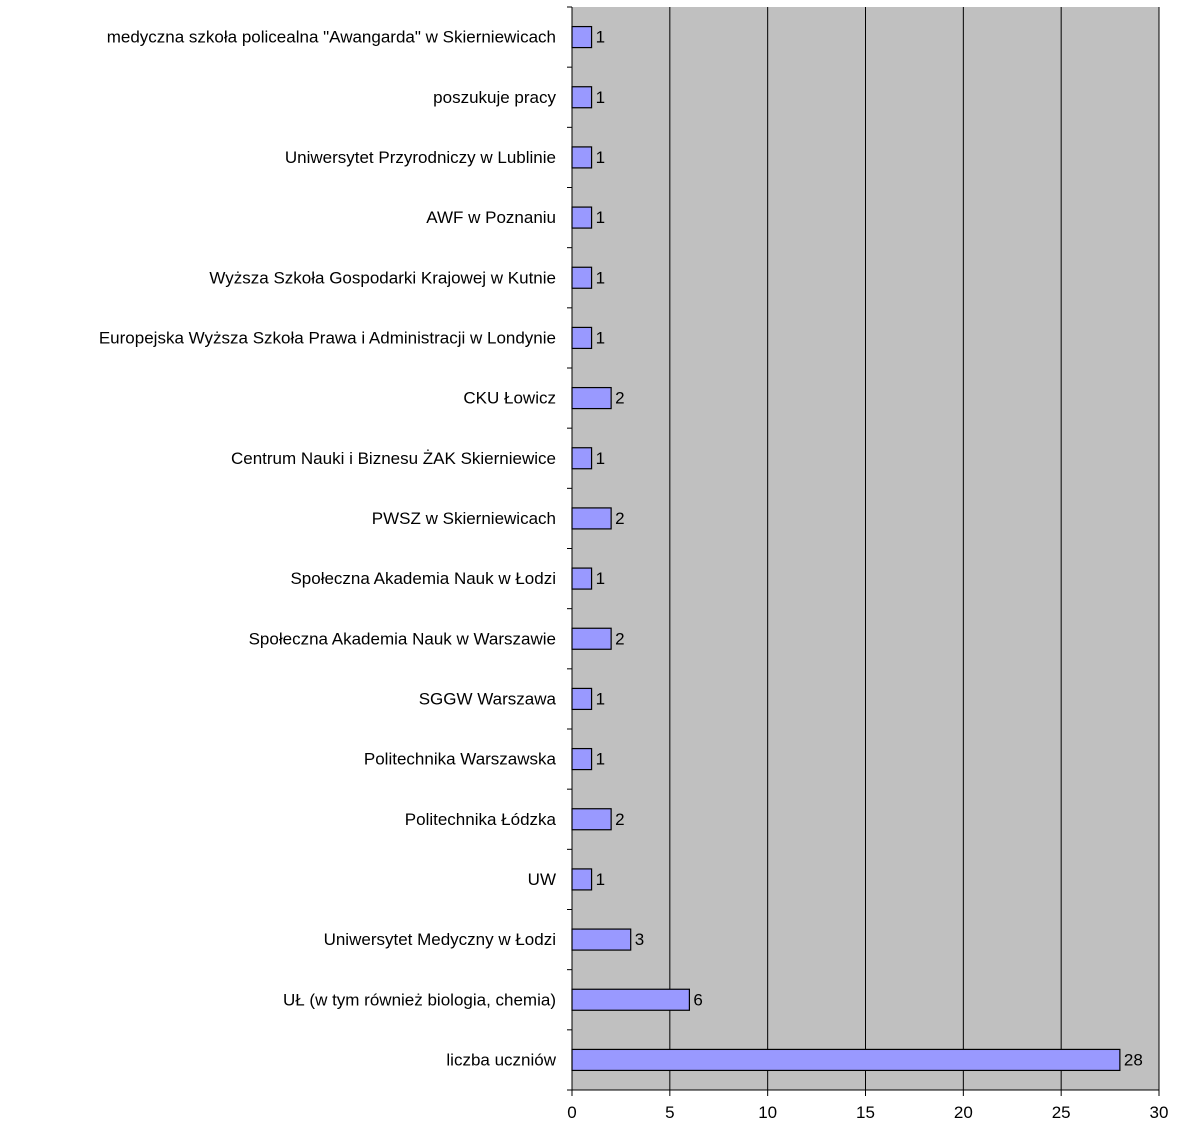  I want to click on x-tick-label: 10, so click(767, 1112).